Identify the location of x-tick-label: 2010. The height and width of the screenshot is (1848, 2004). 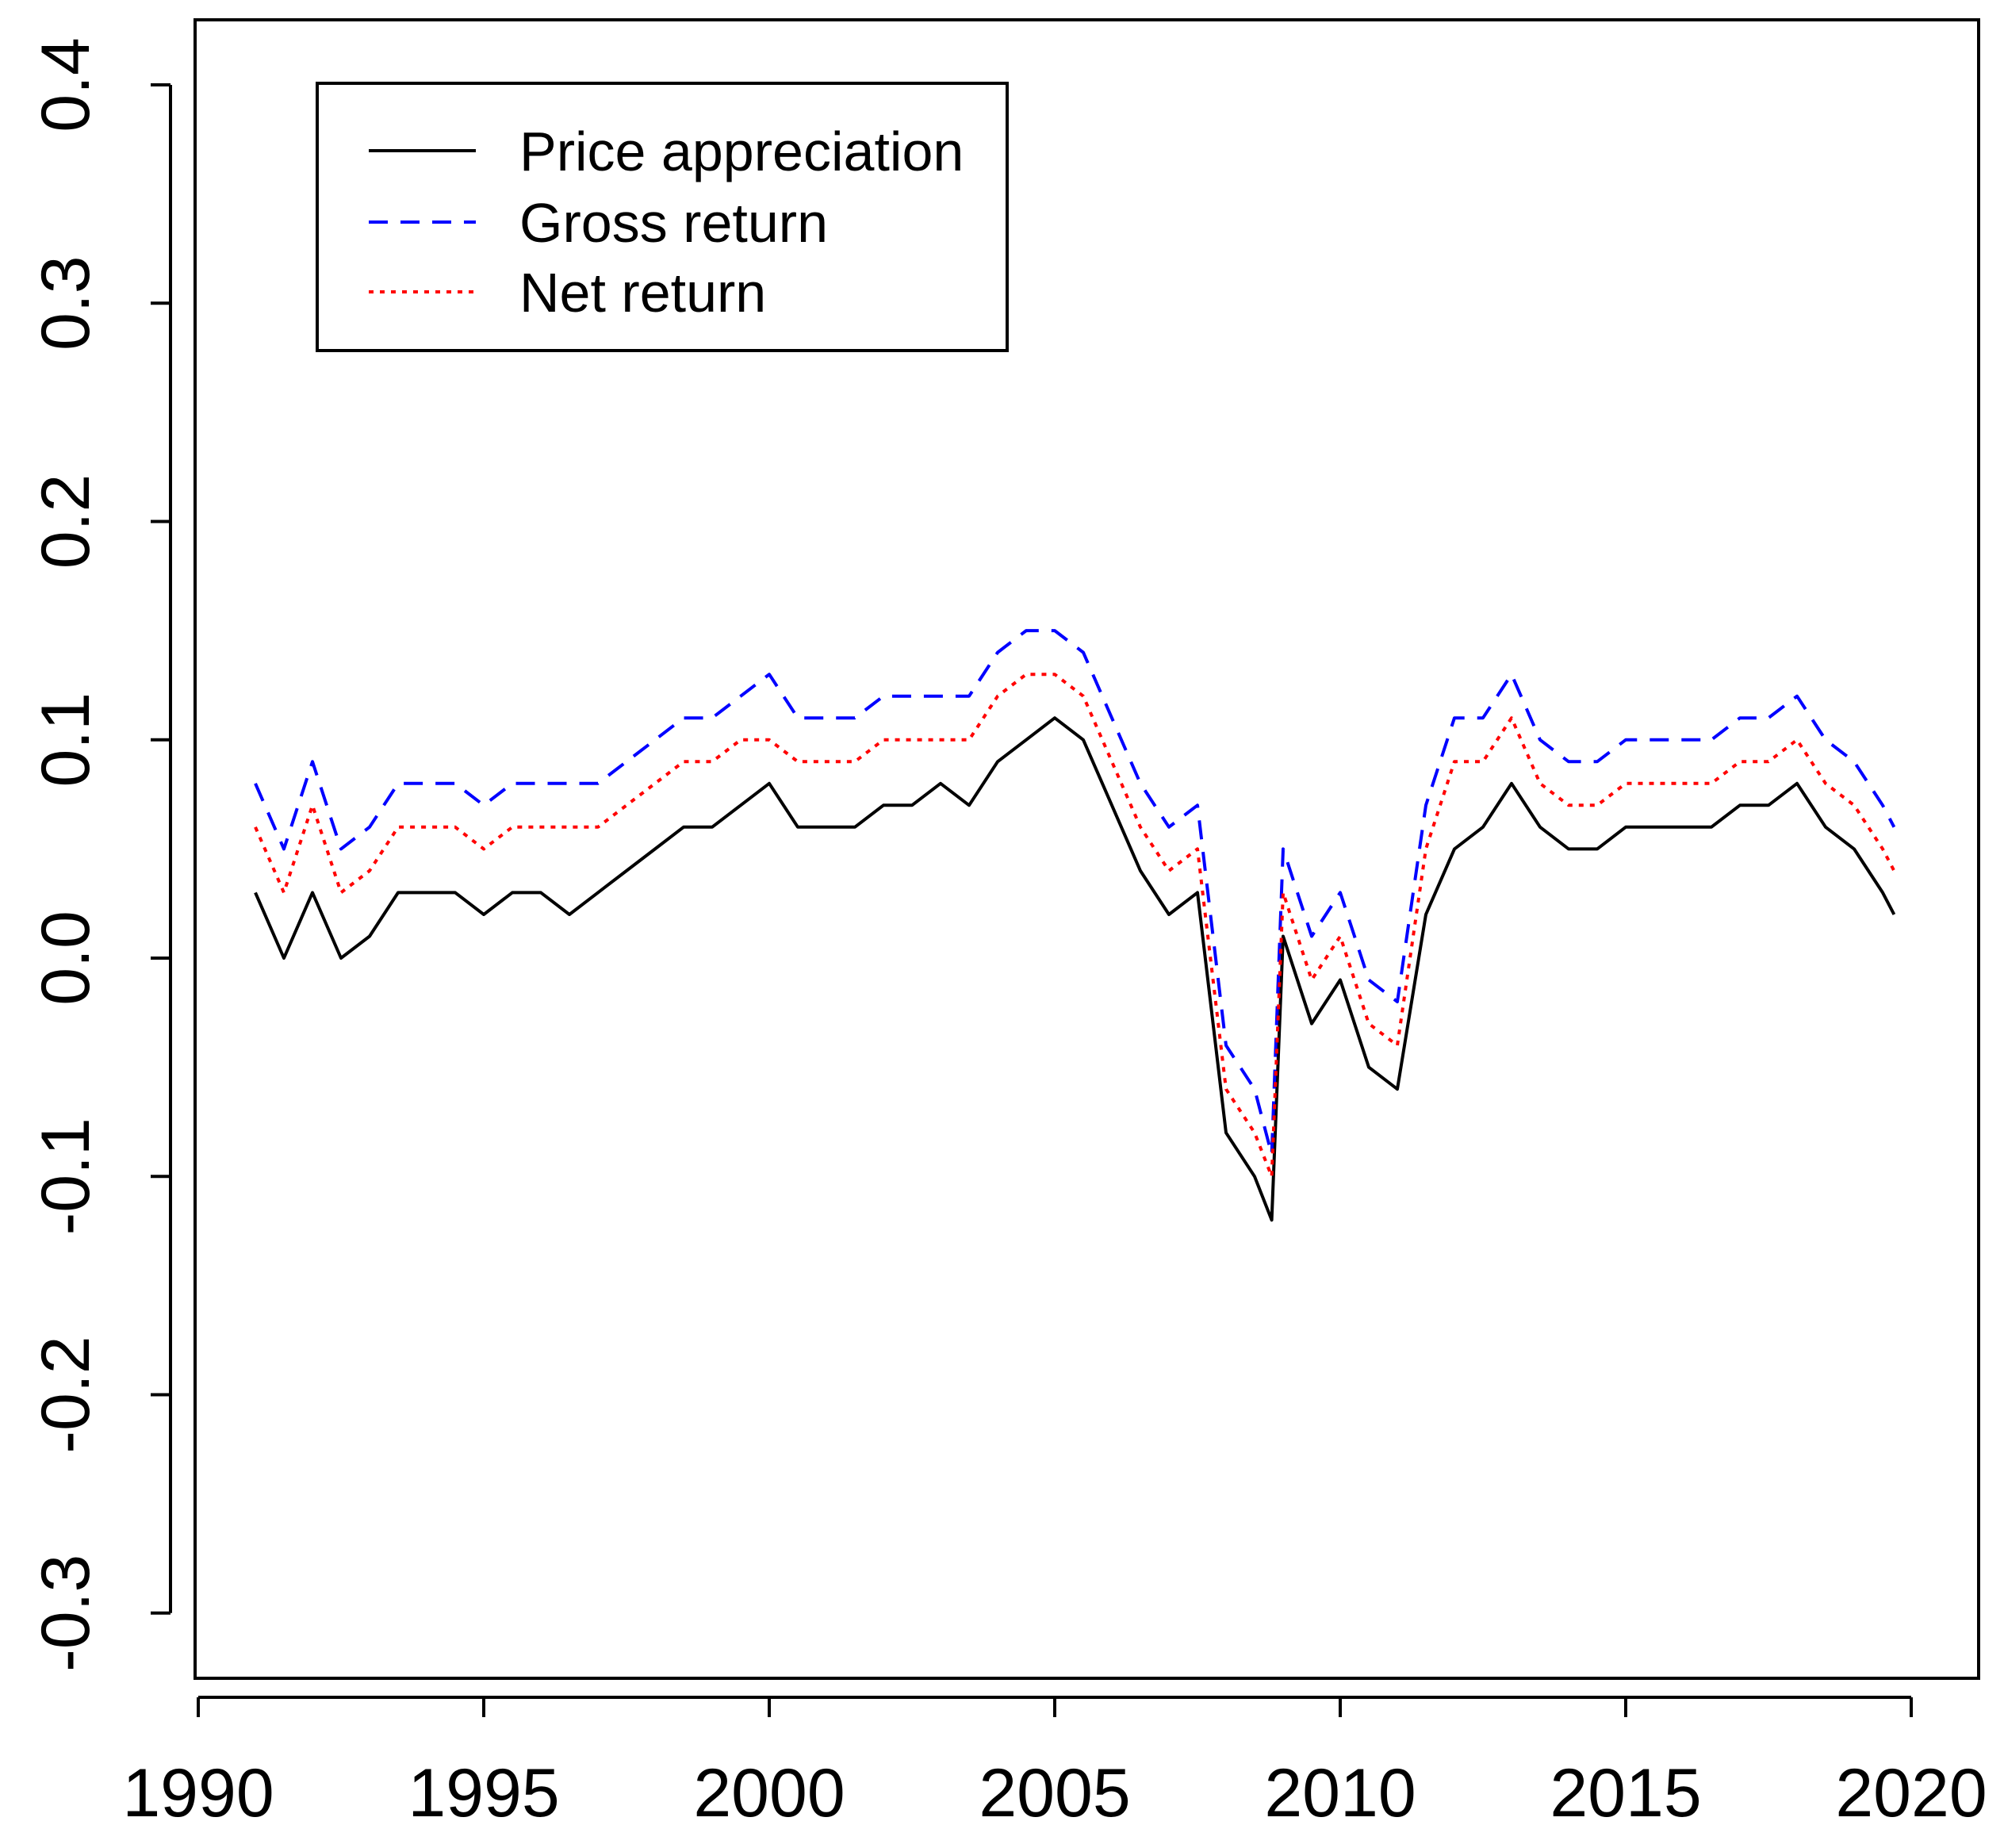
(1340, 1793).